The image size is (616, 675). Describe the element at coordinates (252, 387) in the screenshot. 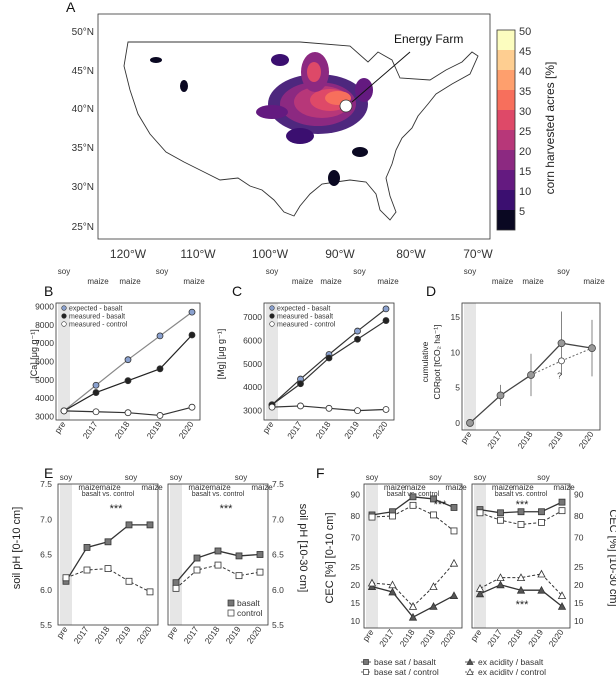

I see `y-tick-label: 4000` at that location.